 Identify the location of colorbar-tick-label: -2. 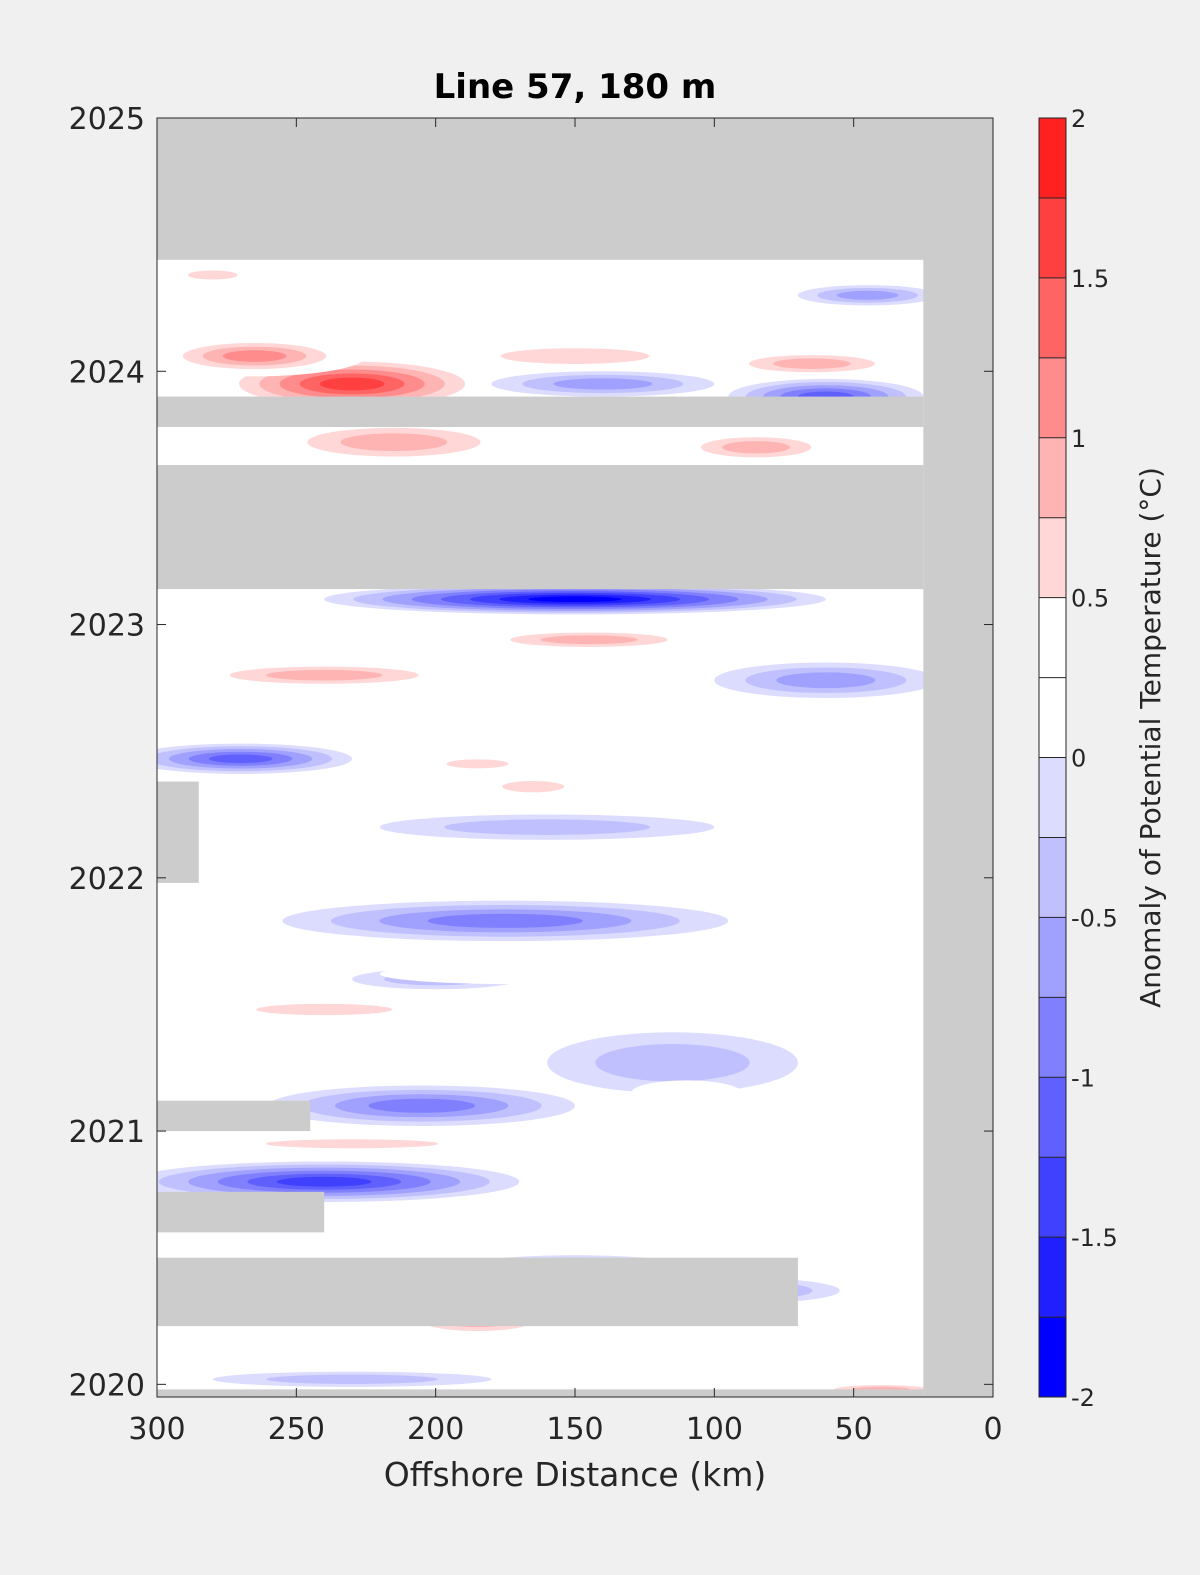
(1083, 1398).